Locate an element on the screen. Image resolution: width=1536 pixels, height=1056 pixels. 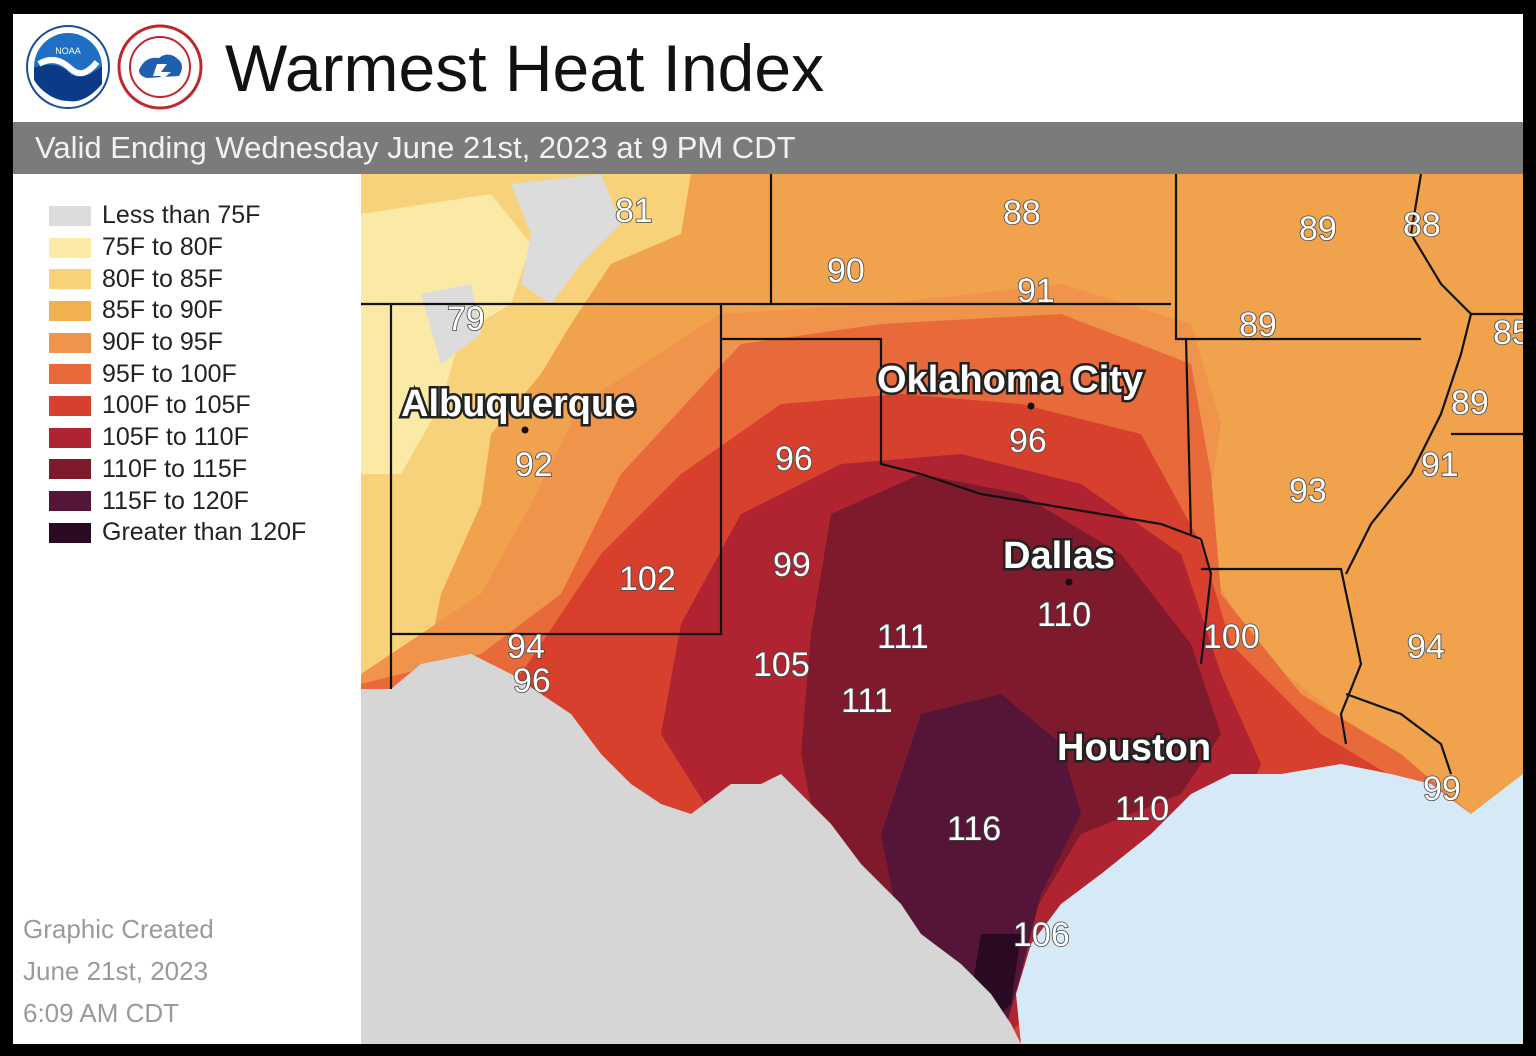
albuquerque-dot is located at coordinates (525, 430).